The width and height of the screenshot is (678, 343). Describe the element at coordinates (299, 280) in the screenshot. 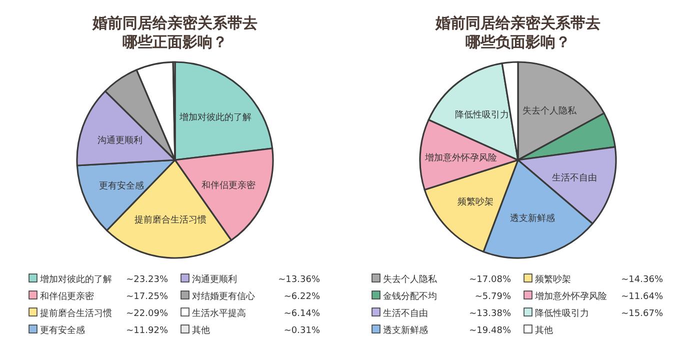

I see `data-label: ~13.36%` at that location.